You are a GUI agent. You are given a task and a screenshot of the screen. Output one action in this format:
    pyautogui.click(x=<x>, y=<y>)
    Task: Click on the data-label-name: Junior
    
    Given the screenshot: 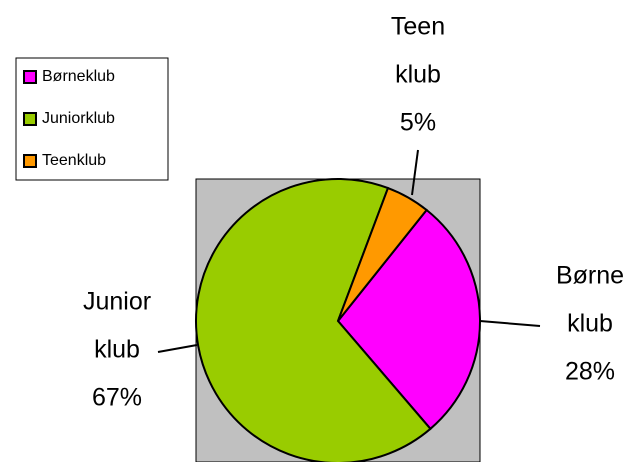 What is the action you would take?
    pyautogui.click(x=117, y=302)
    